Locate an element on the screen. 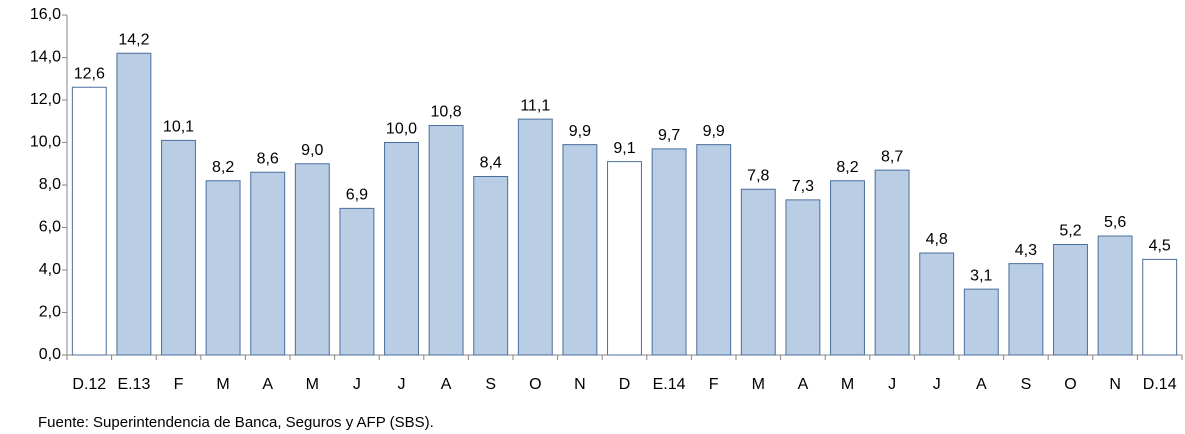  value-label: 8,4 is located at coordinates (491, 163).